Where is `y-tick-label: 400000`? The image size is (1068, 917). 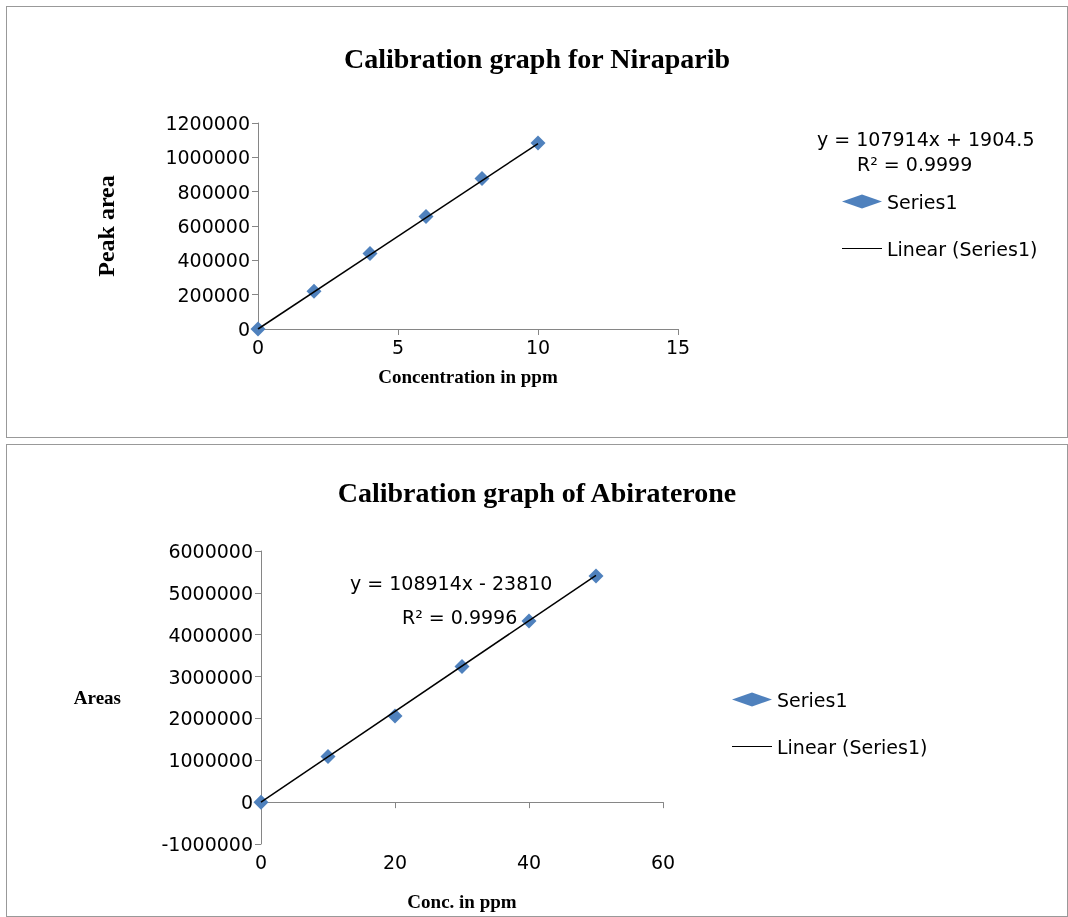 y-tick-label: 400000 is located at coordinates (213, 260).